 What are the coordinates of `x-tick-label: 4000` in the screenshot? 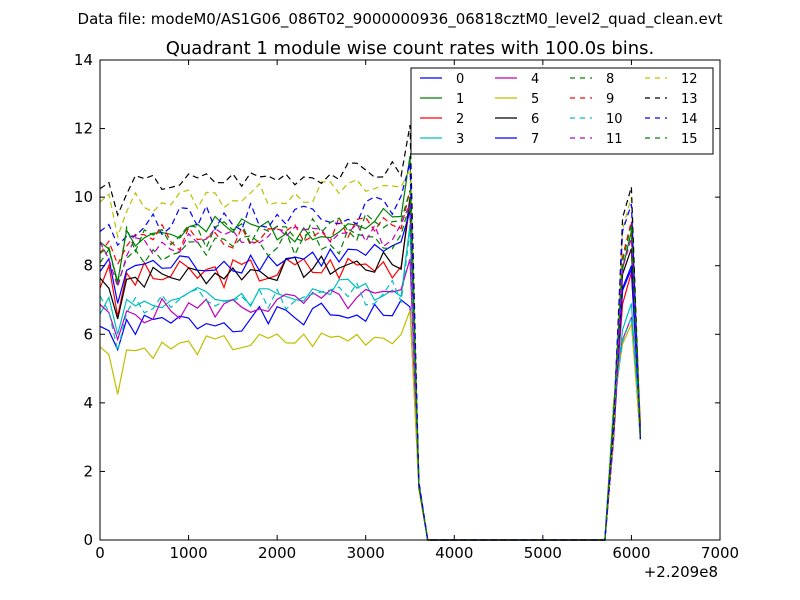 It's located at (454, 553).